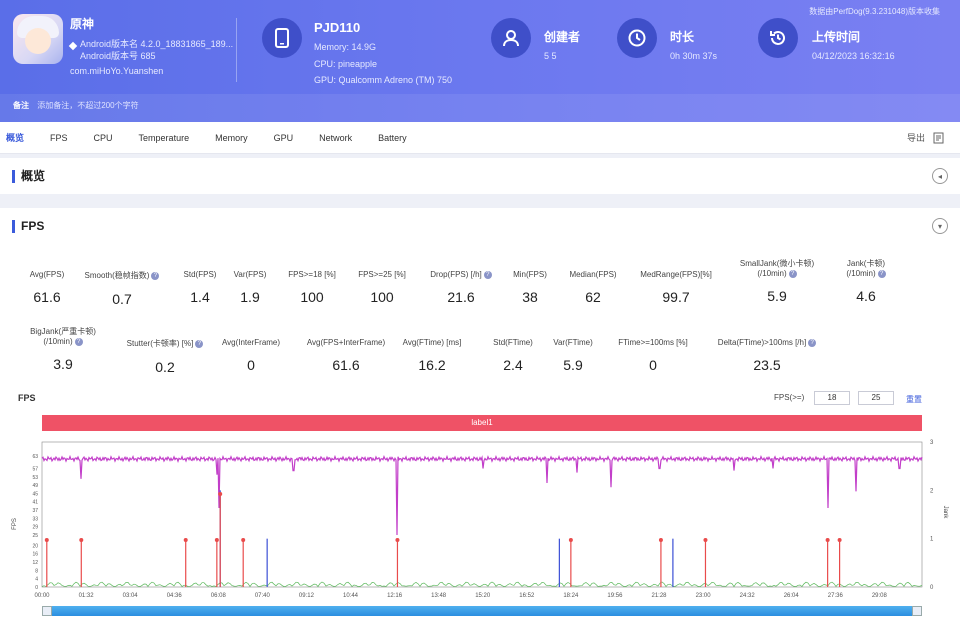 The height and width of the screenshot is (620, 960). I want to click on tab-overview: 概览, so click(15, 138).